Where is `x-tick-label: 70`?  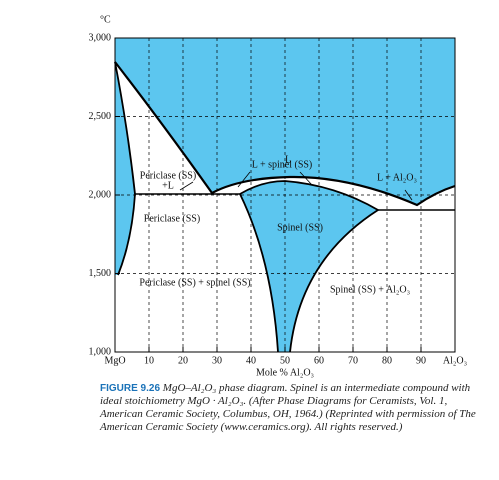 x-tick-label: 70 is located at coordinates (353, 360).